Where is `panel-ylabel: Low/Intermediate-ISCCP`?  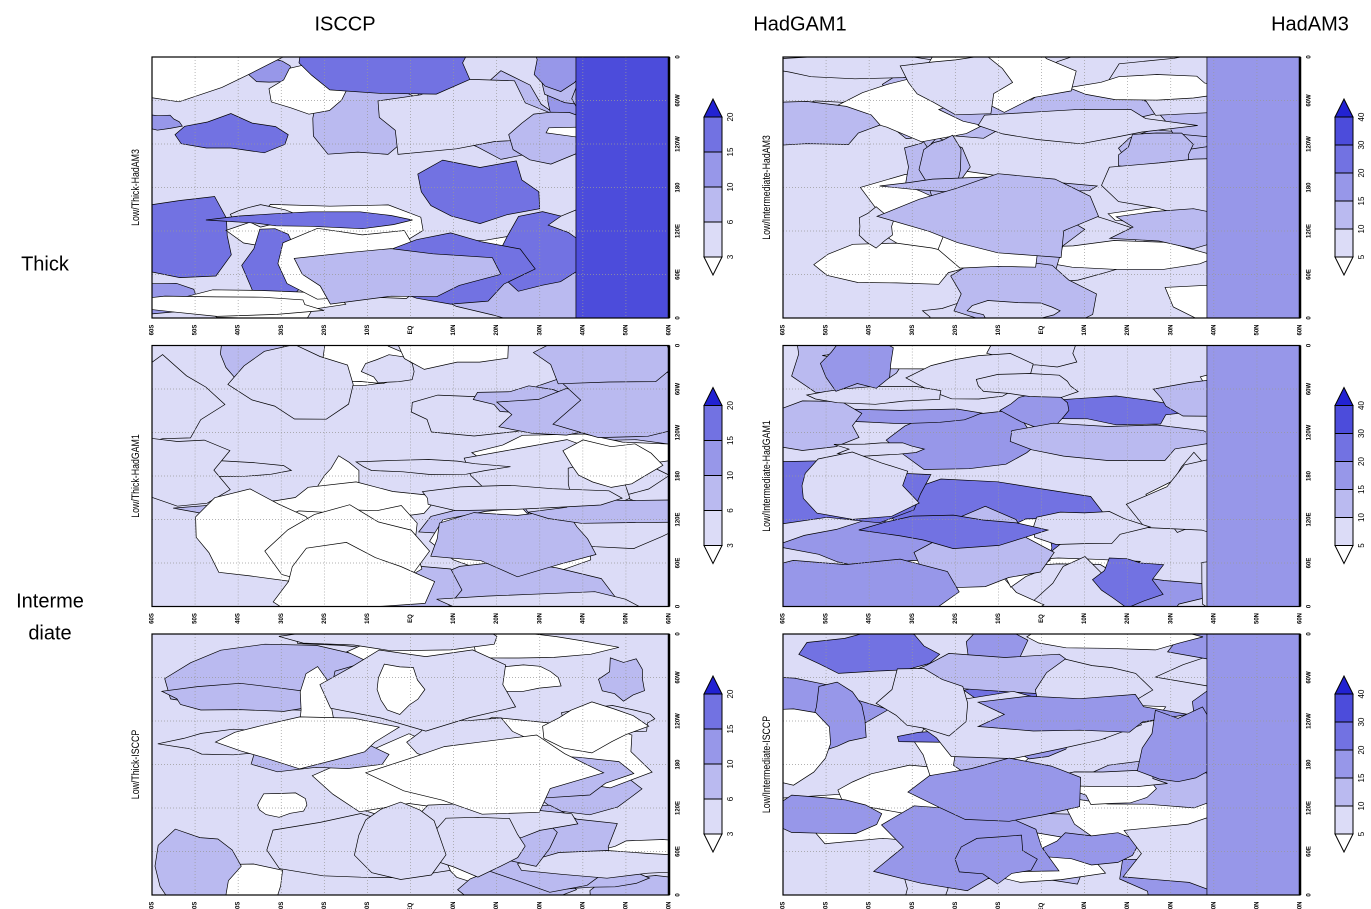 panel-ylabel: Low/Intermediate-ISCCP is located at coordinates (767, 765).